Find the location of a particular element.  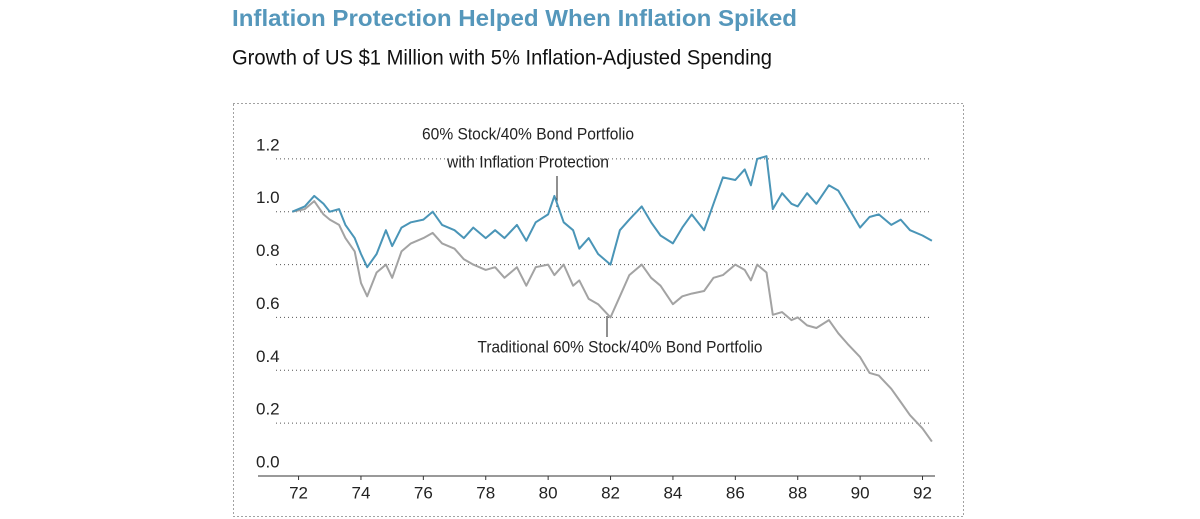

x-tick-label: 82 is located at coordinates (610, 492).